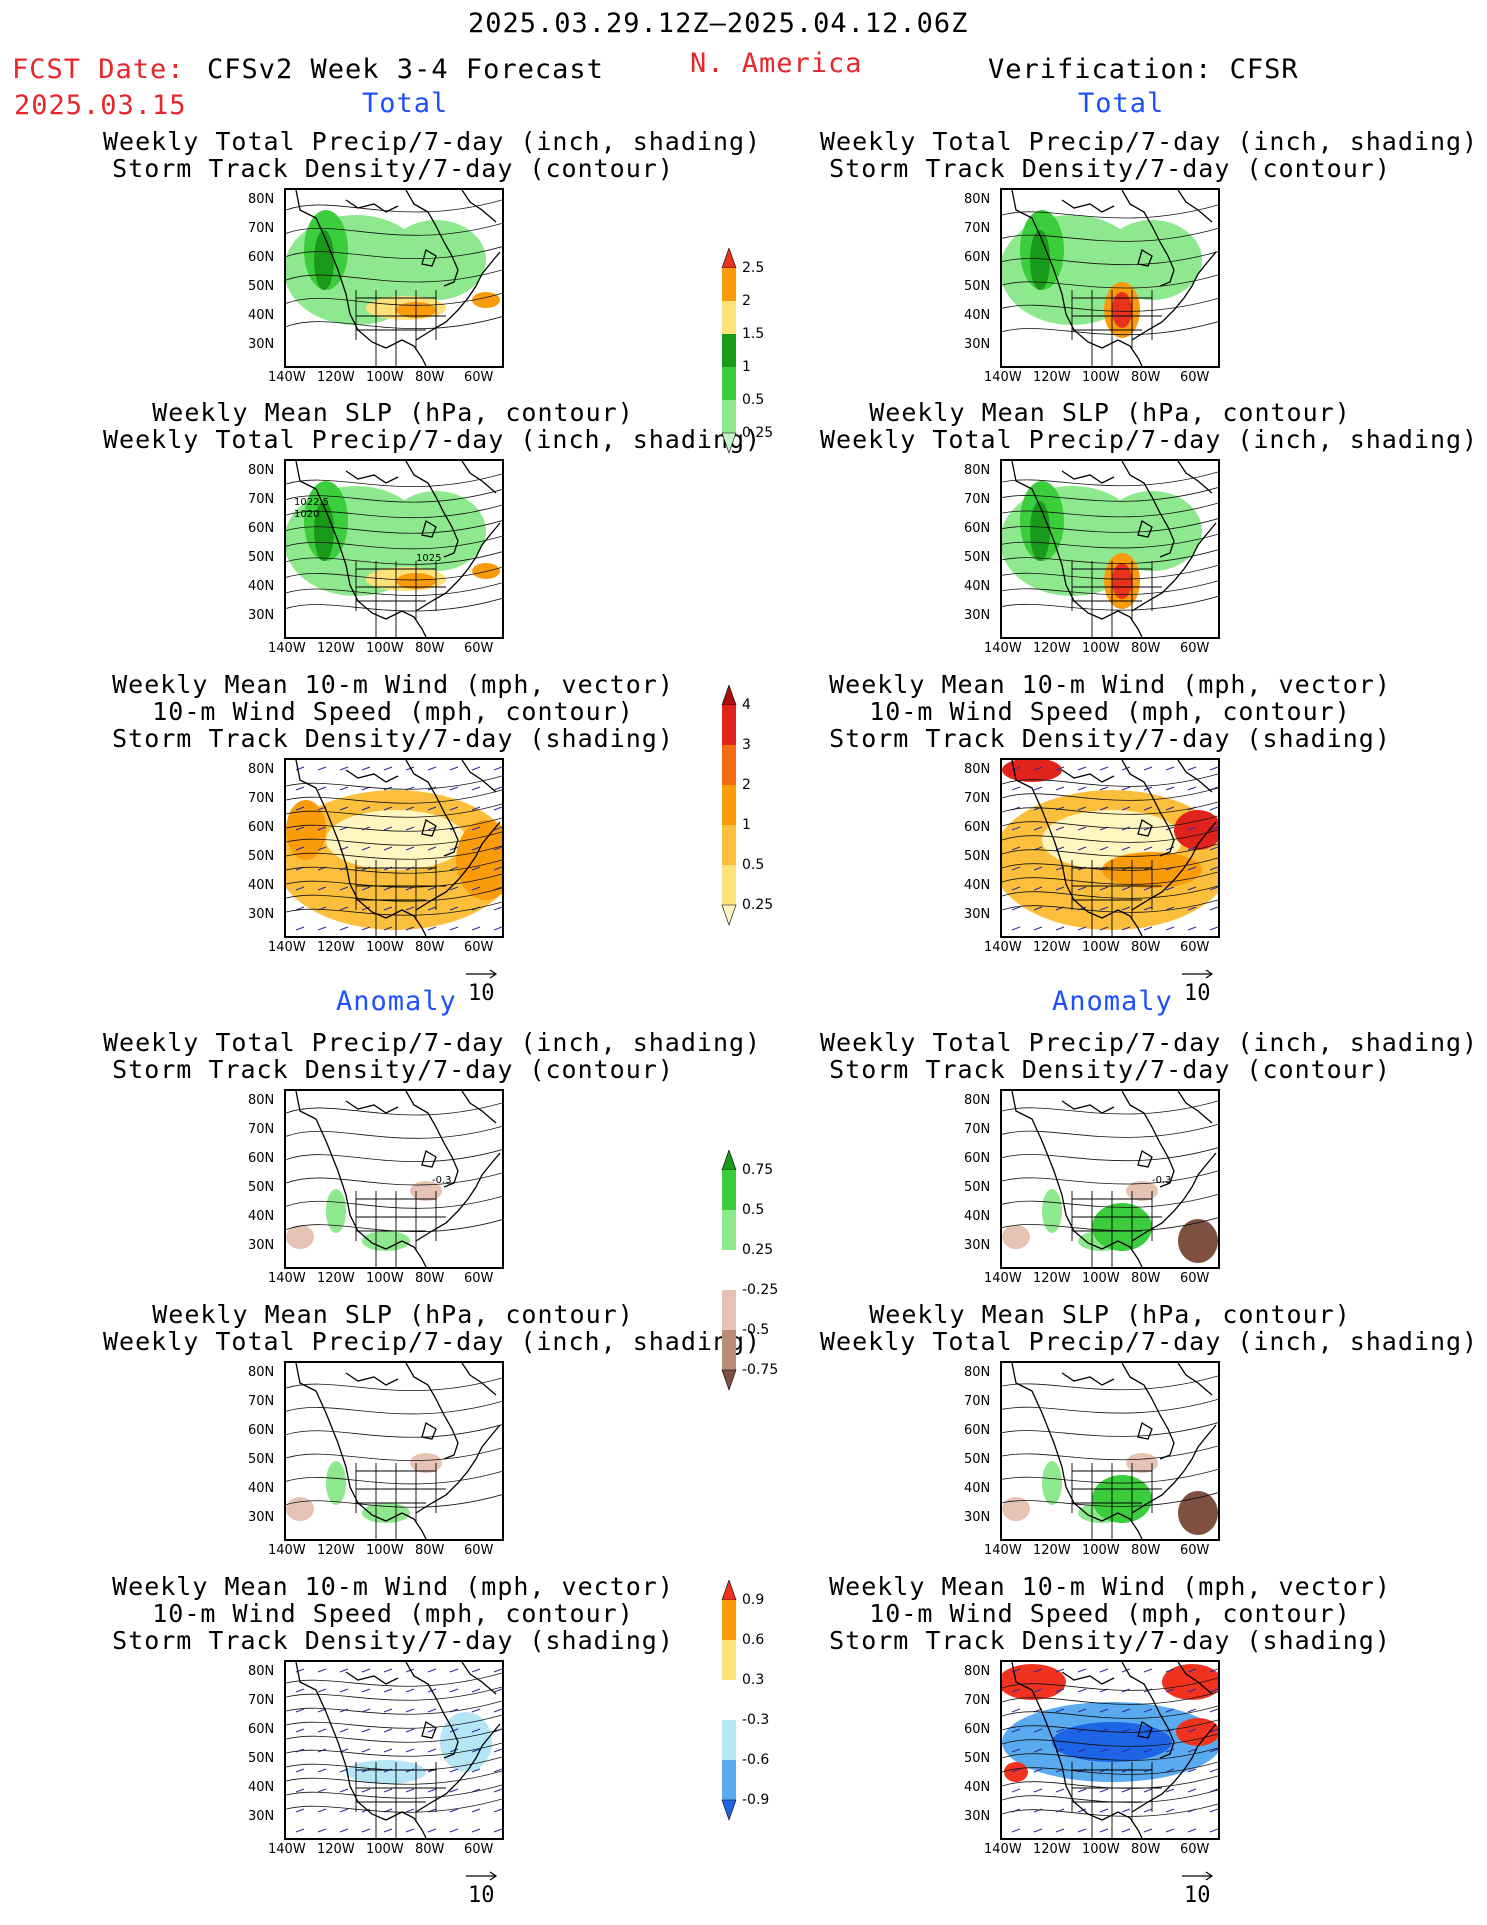  Describe the element at coordinates (393, 168) in the screenshot. I see `panel-title-line: Storm Track Density/7-day (contour)` at that location.